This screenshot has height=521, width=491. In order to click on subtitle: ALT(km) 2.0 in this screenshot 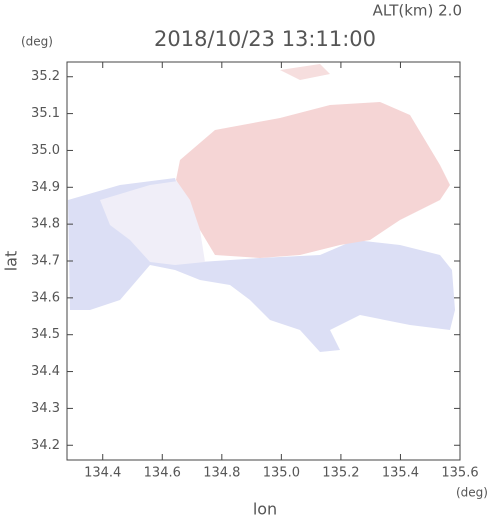, I will do `click(417, 11)`.